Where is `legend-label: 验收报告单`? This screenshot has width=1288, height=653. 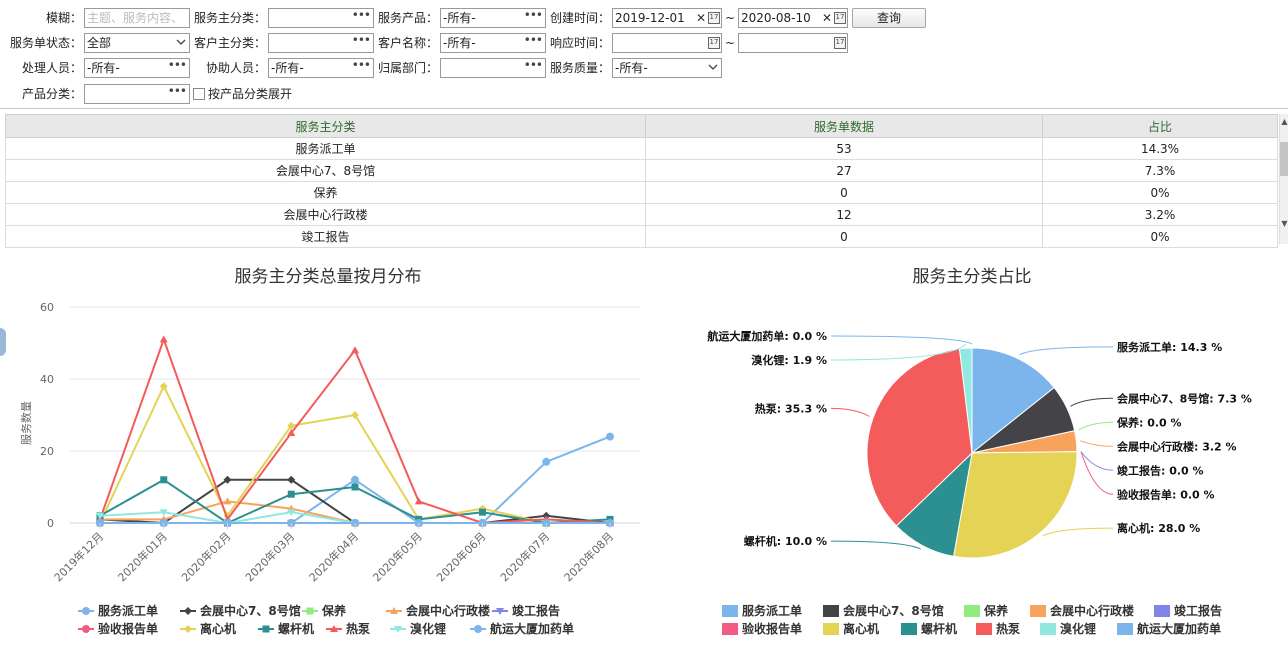
legend-label: 验收报告单 is located at coordinates (128, 628).